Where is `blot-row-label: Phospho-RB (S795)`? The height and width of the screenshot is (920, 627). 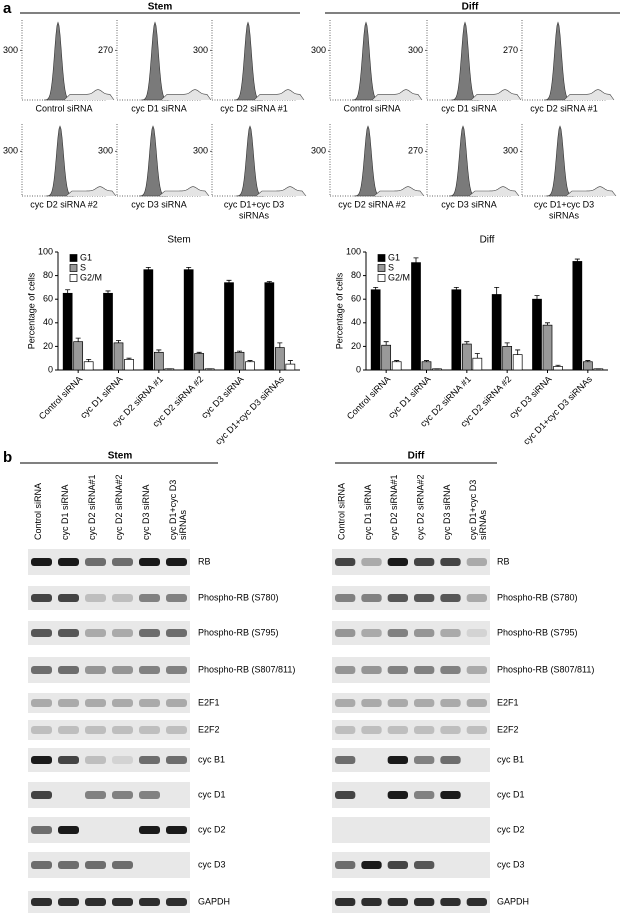
blot-row-label: Phospho-RB (S795) is located at coordinates (238, 632).